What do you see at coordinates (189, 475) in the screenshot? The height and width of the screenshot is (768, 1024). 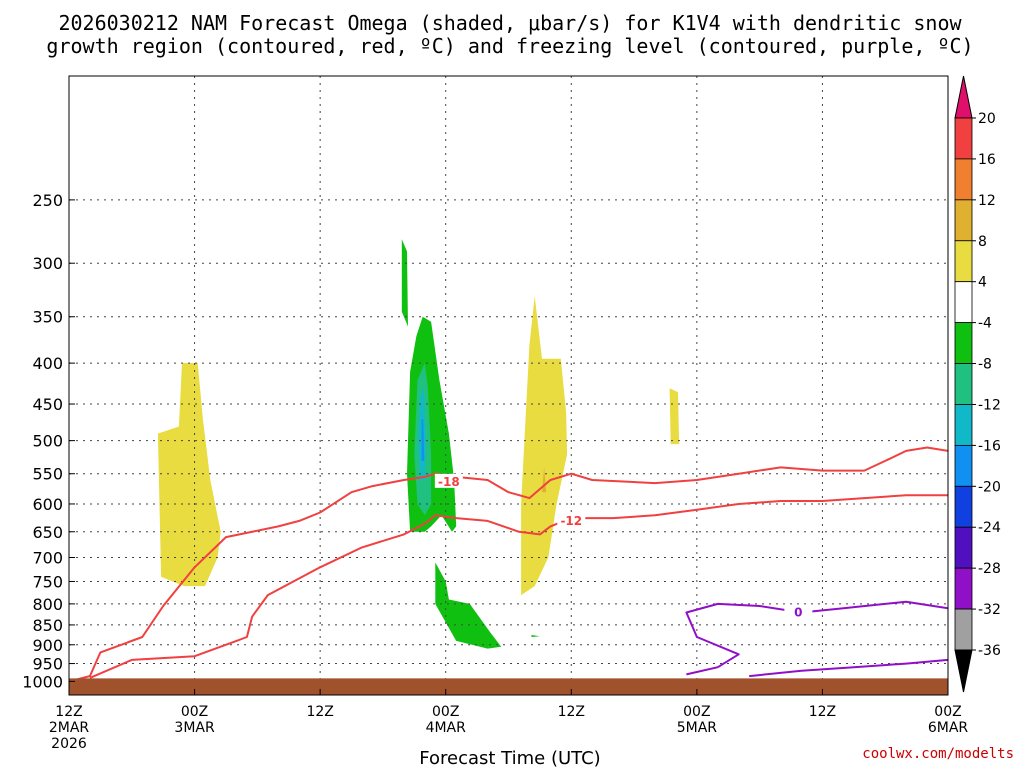 I see `omega-shade-omega-pos-4-a` at bounding box center [189, 475].